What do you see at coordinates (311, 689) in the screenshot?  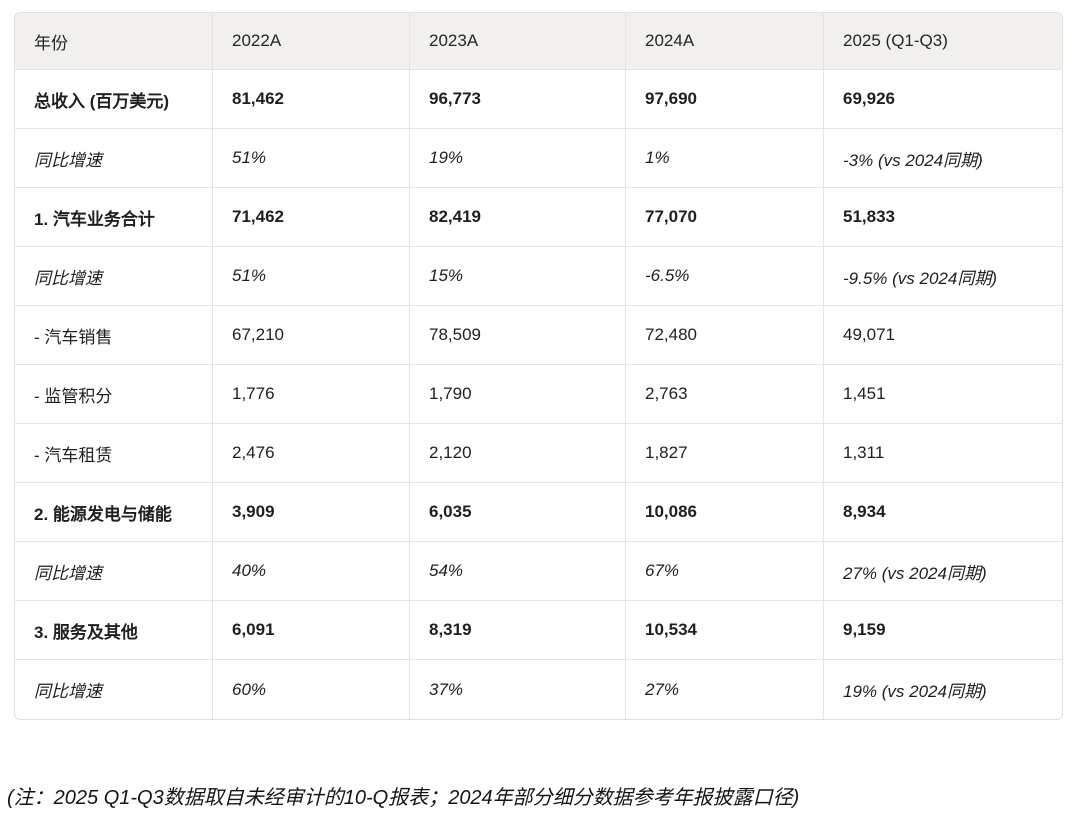 I see `value-cell: 60%` at bounding box center [311, 689].